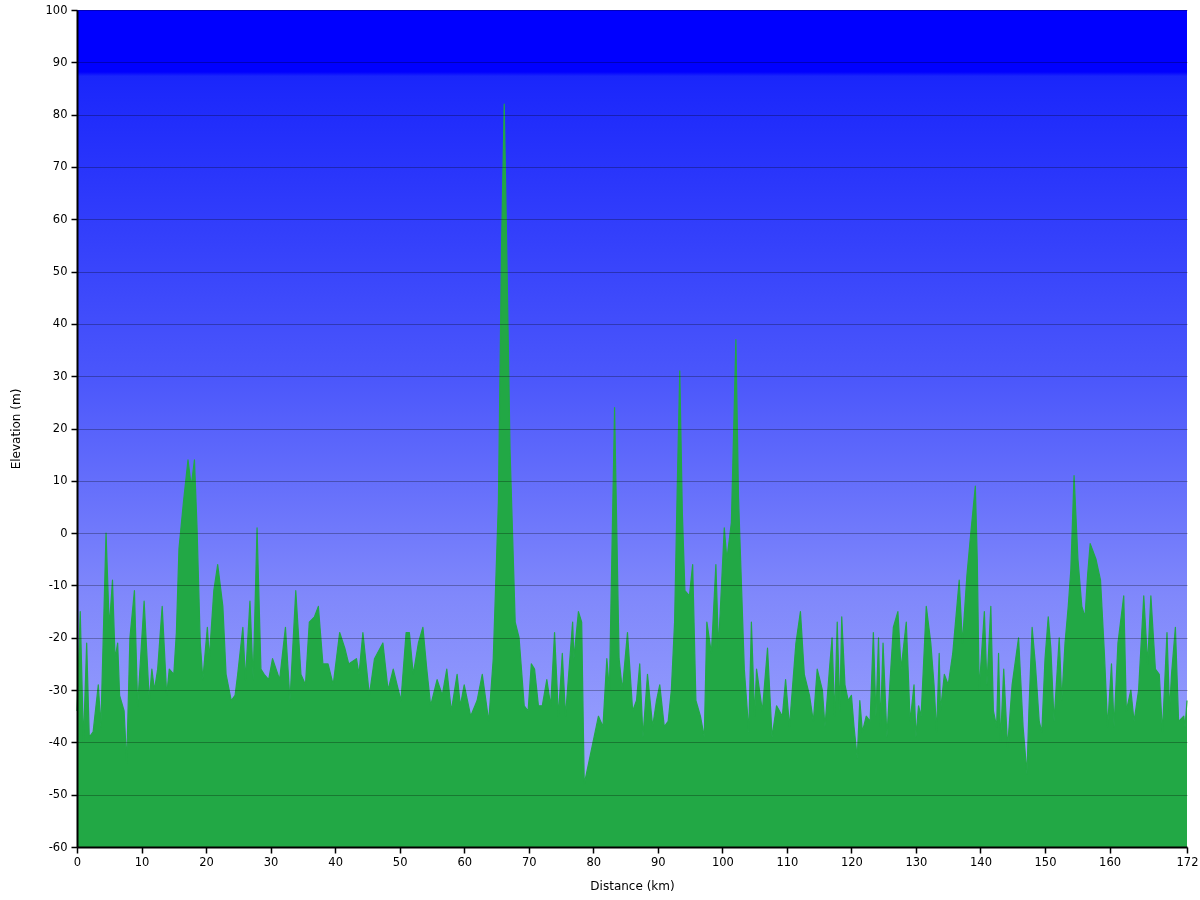 The width and height of the screenshot is (1200, 900). What do you see at coordinates (1187, 861) in the screenshot?
I see `x-tick-label: 172` at bounding box center [1187, 861].